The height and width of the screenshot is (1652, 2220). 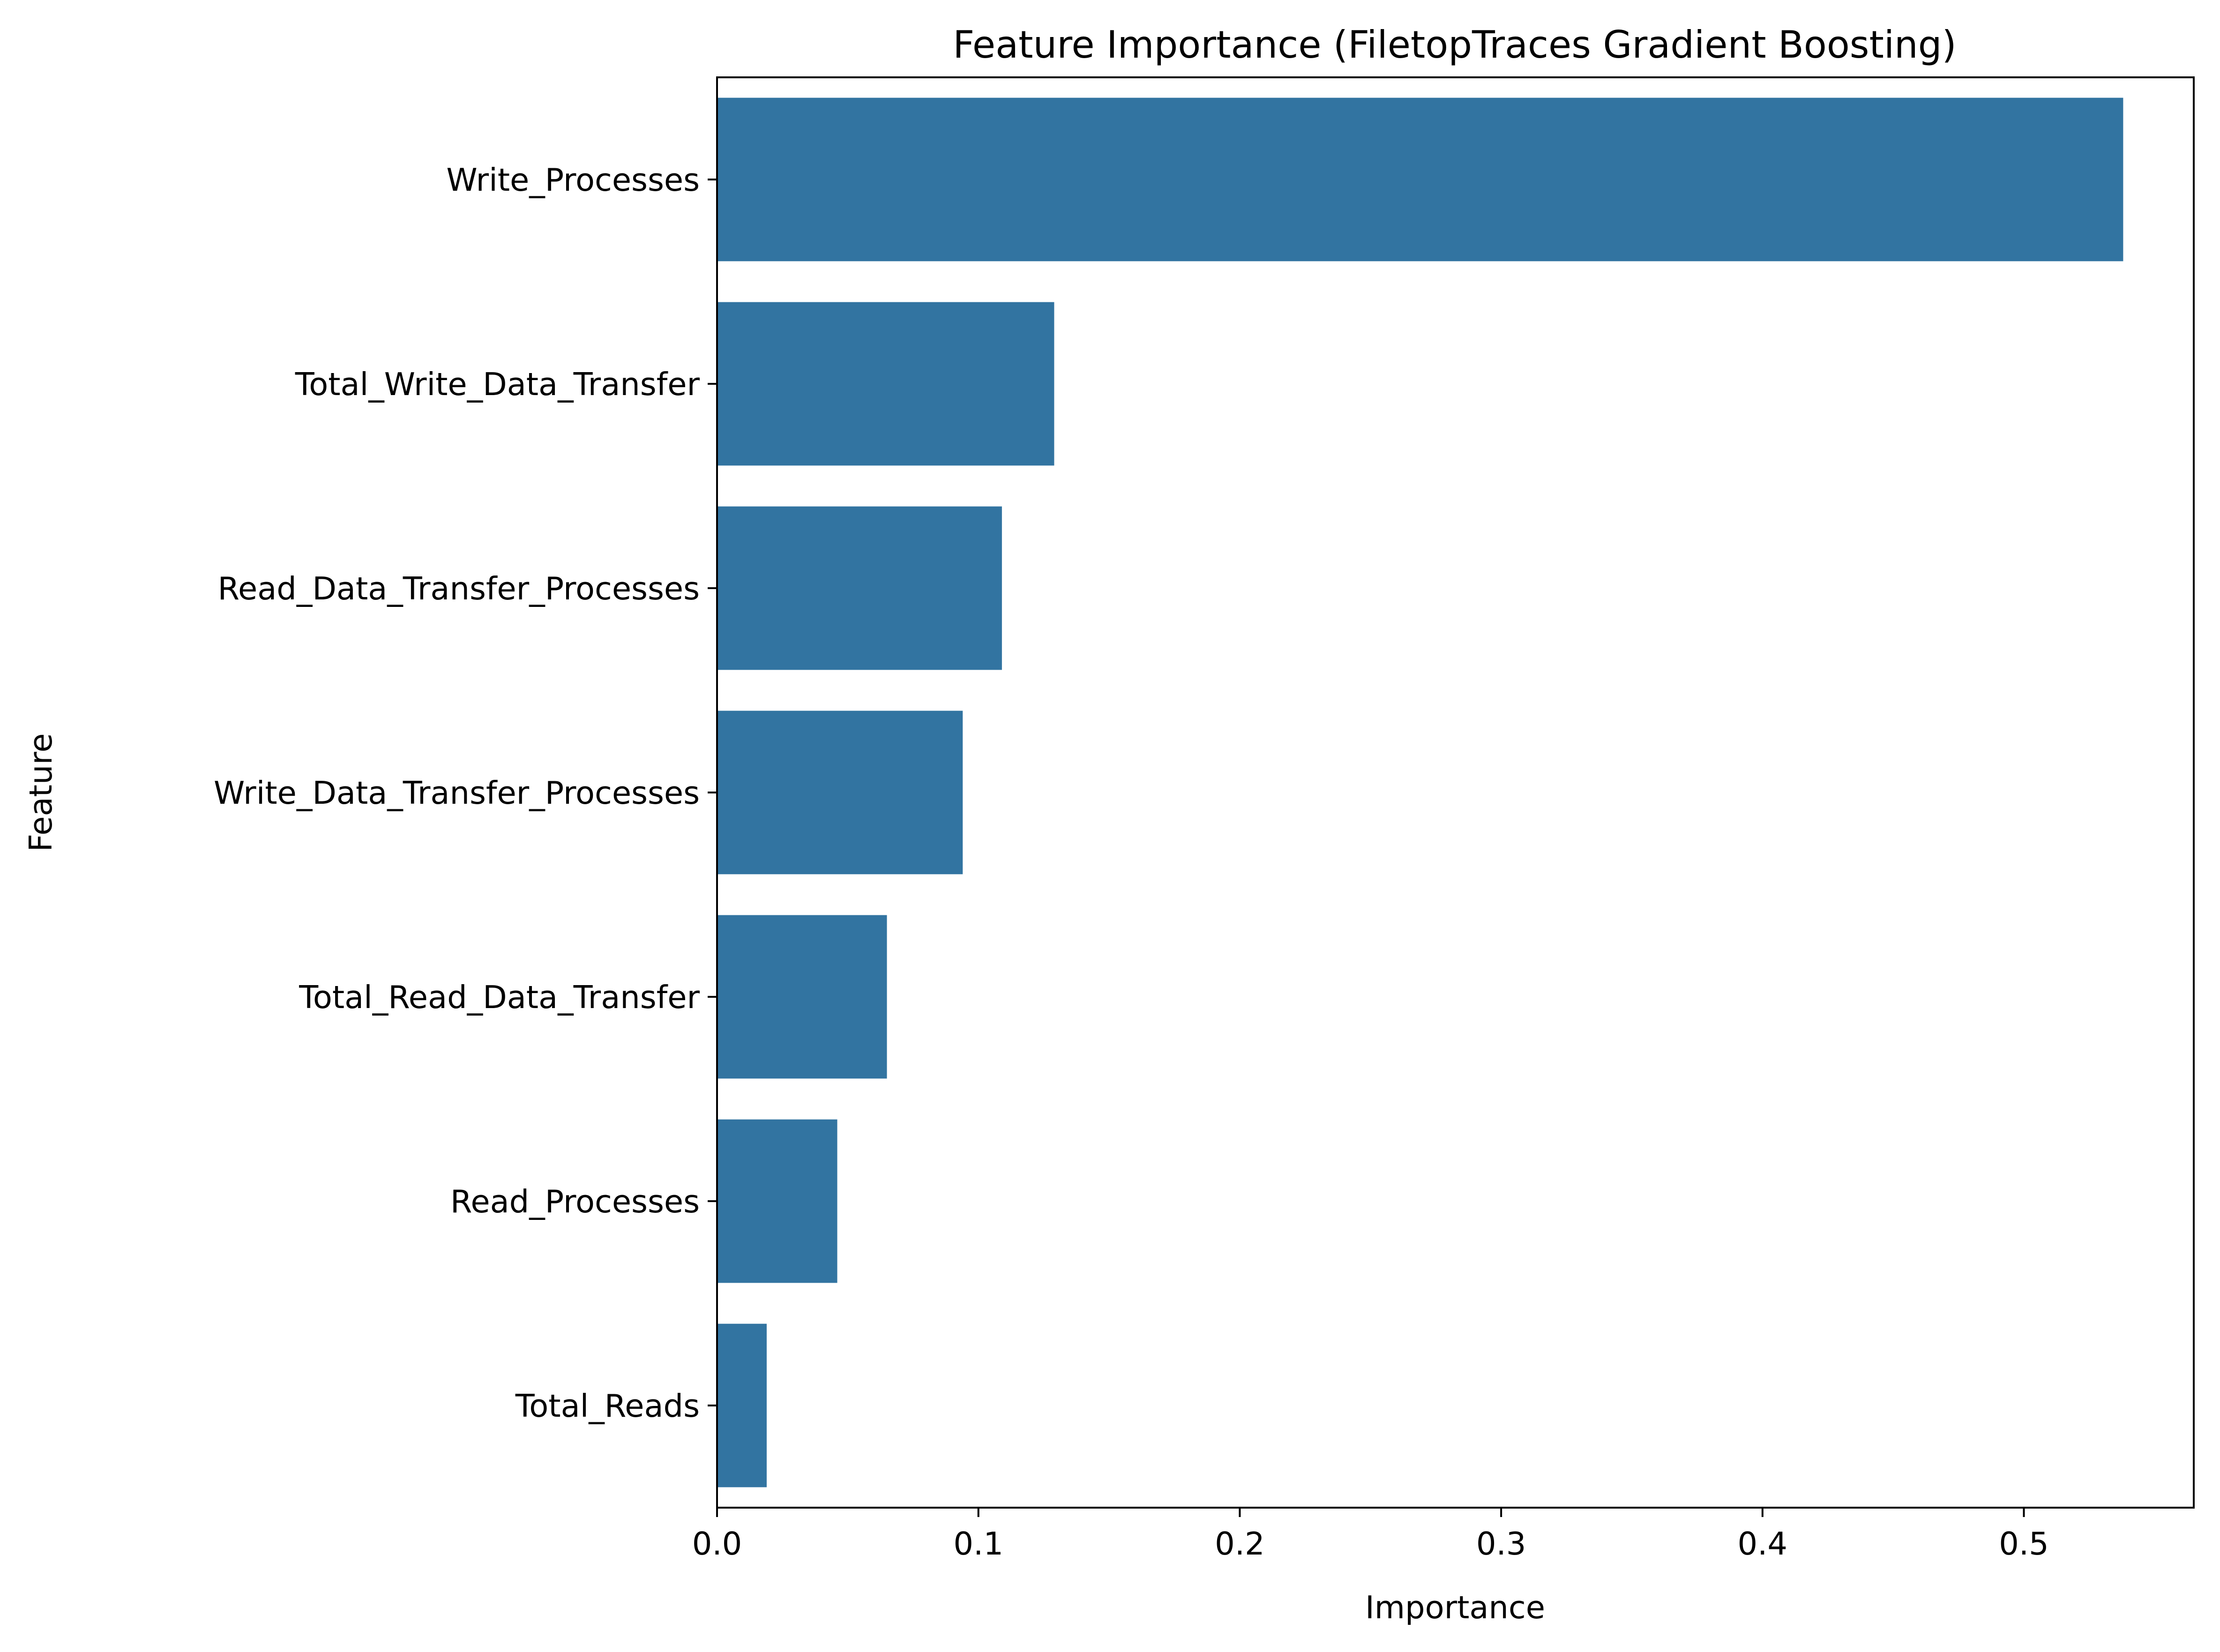 I want to click on bar-total-write-data-transfer, so click(x=886, y=384).